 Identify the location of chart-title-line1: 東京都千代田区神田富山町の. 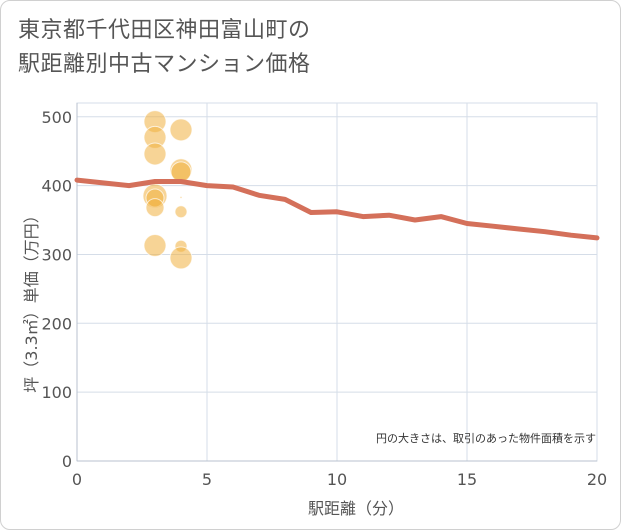
(164, 30).